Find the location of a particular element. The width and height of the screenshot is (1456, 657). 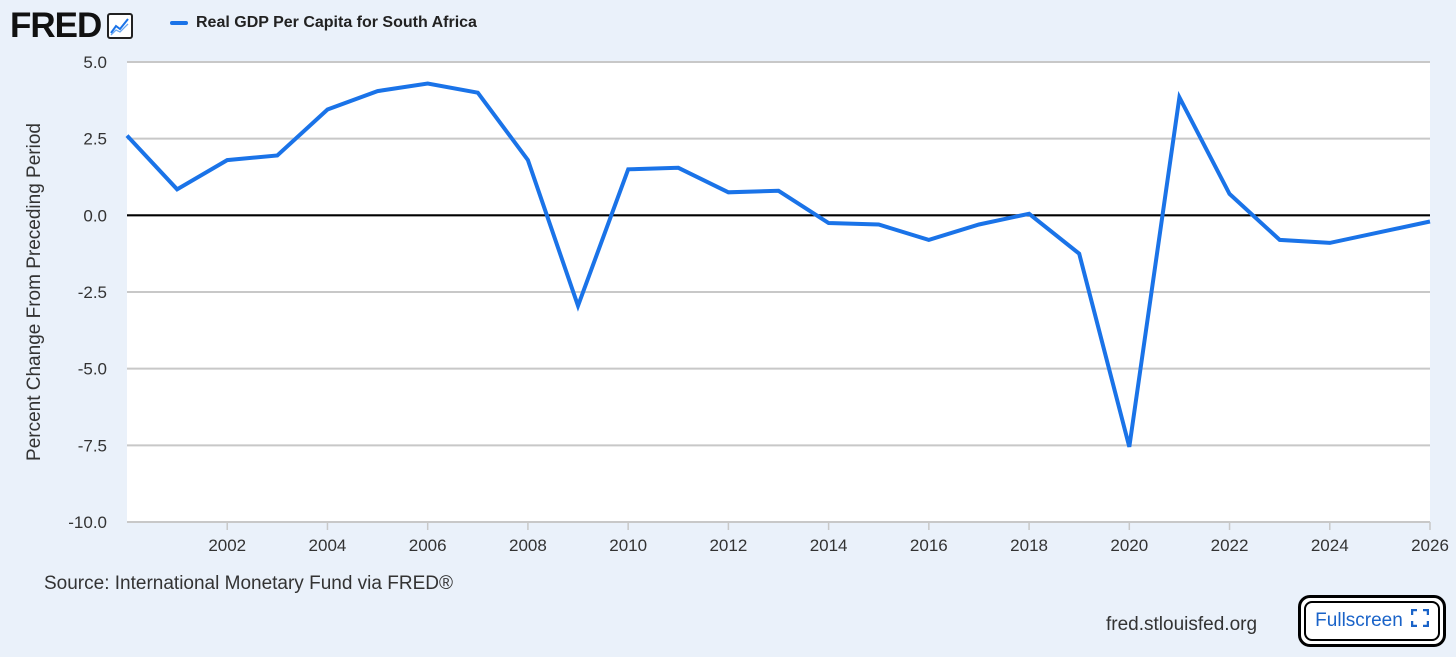

x-tick-label: 2006 is located at coordinates (428, 545).